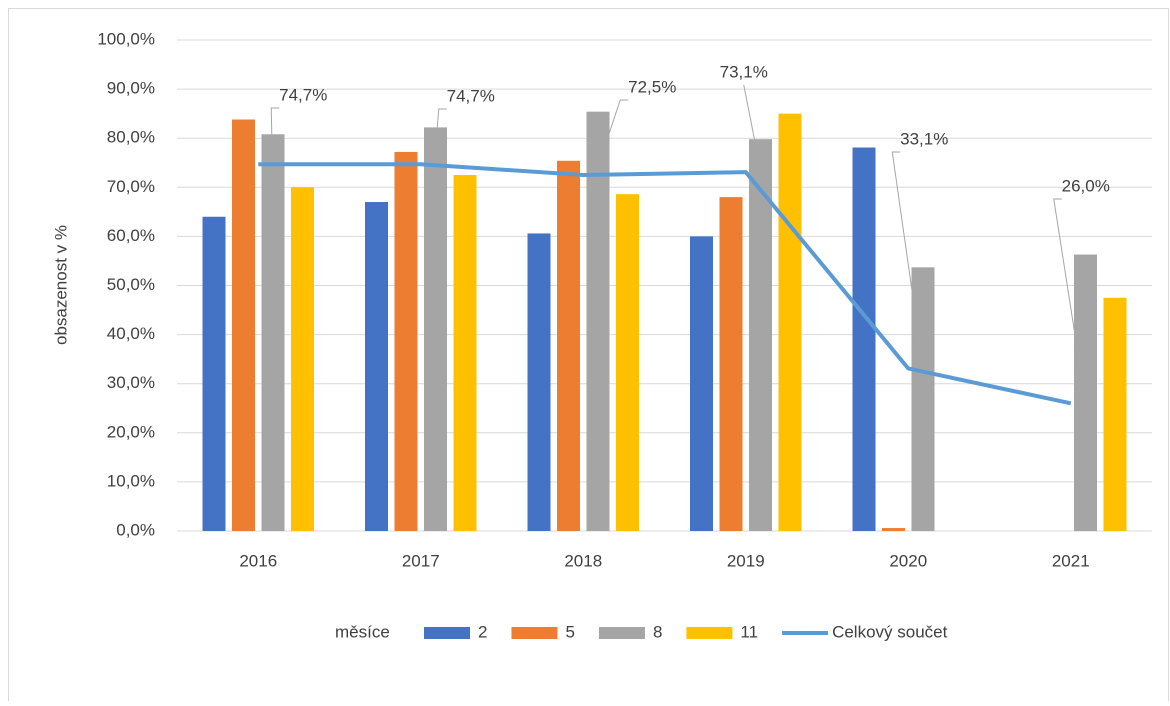 The image size is (1170, 706). I want to click on data-label: 33,1%, so click(924, 138).